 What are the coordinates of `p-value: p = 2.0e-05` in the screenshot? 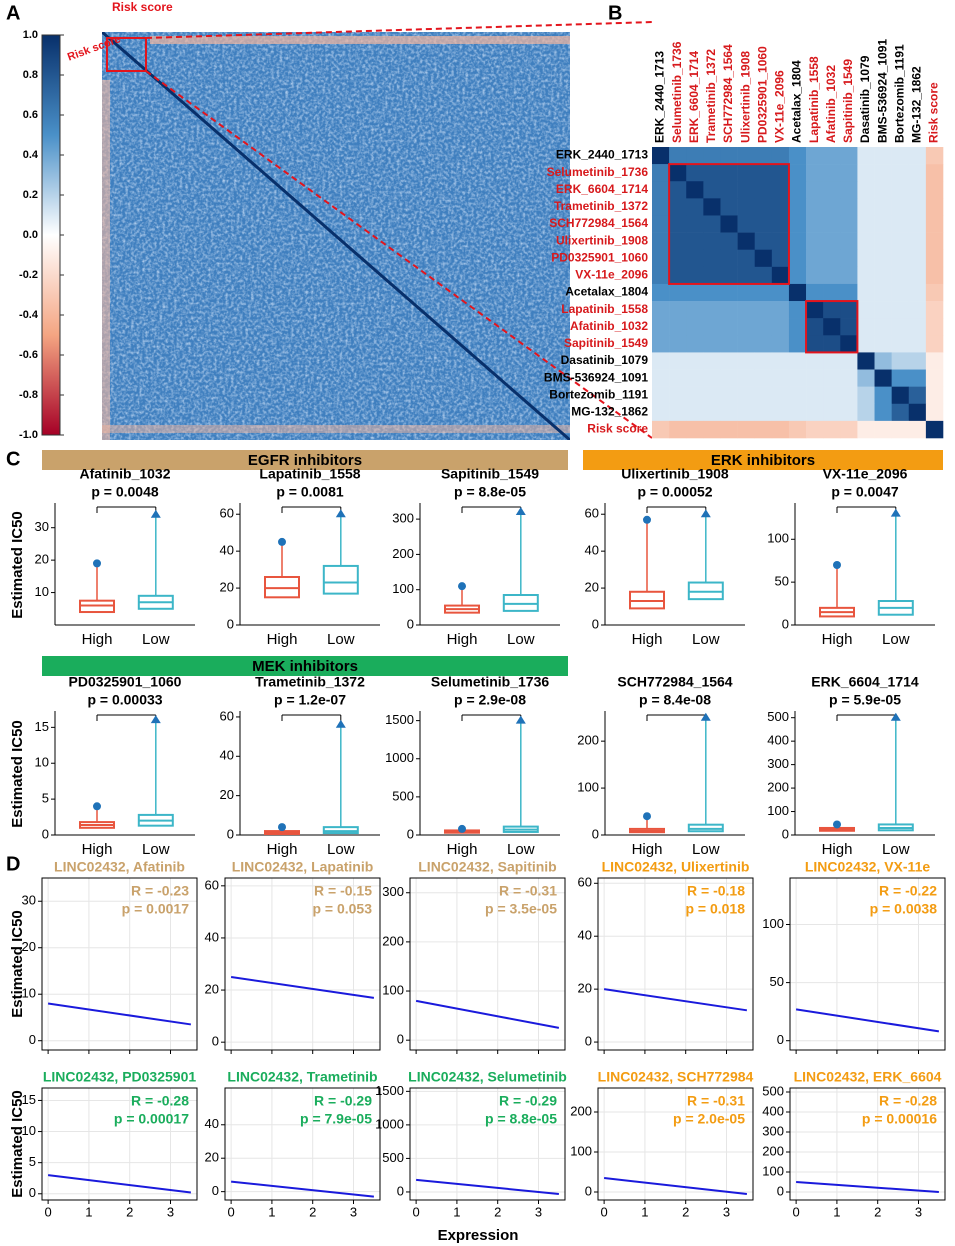 It's located at (709, 1119).